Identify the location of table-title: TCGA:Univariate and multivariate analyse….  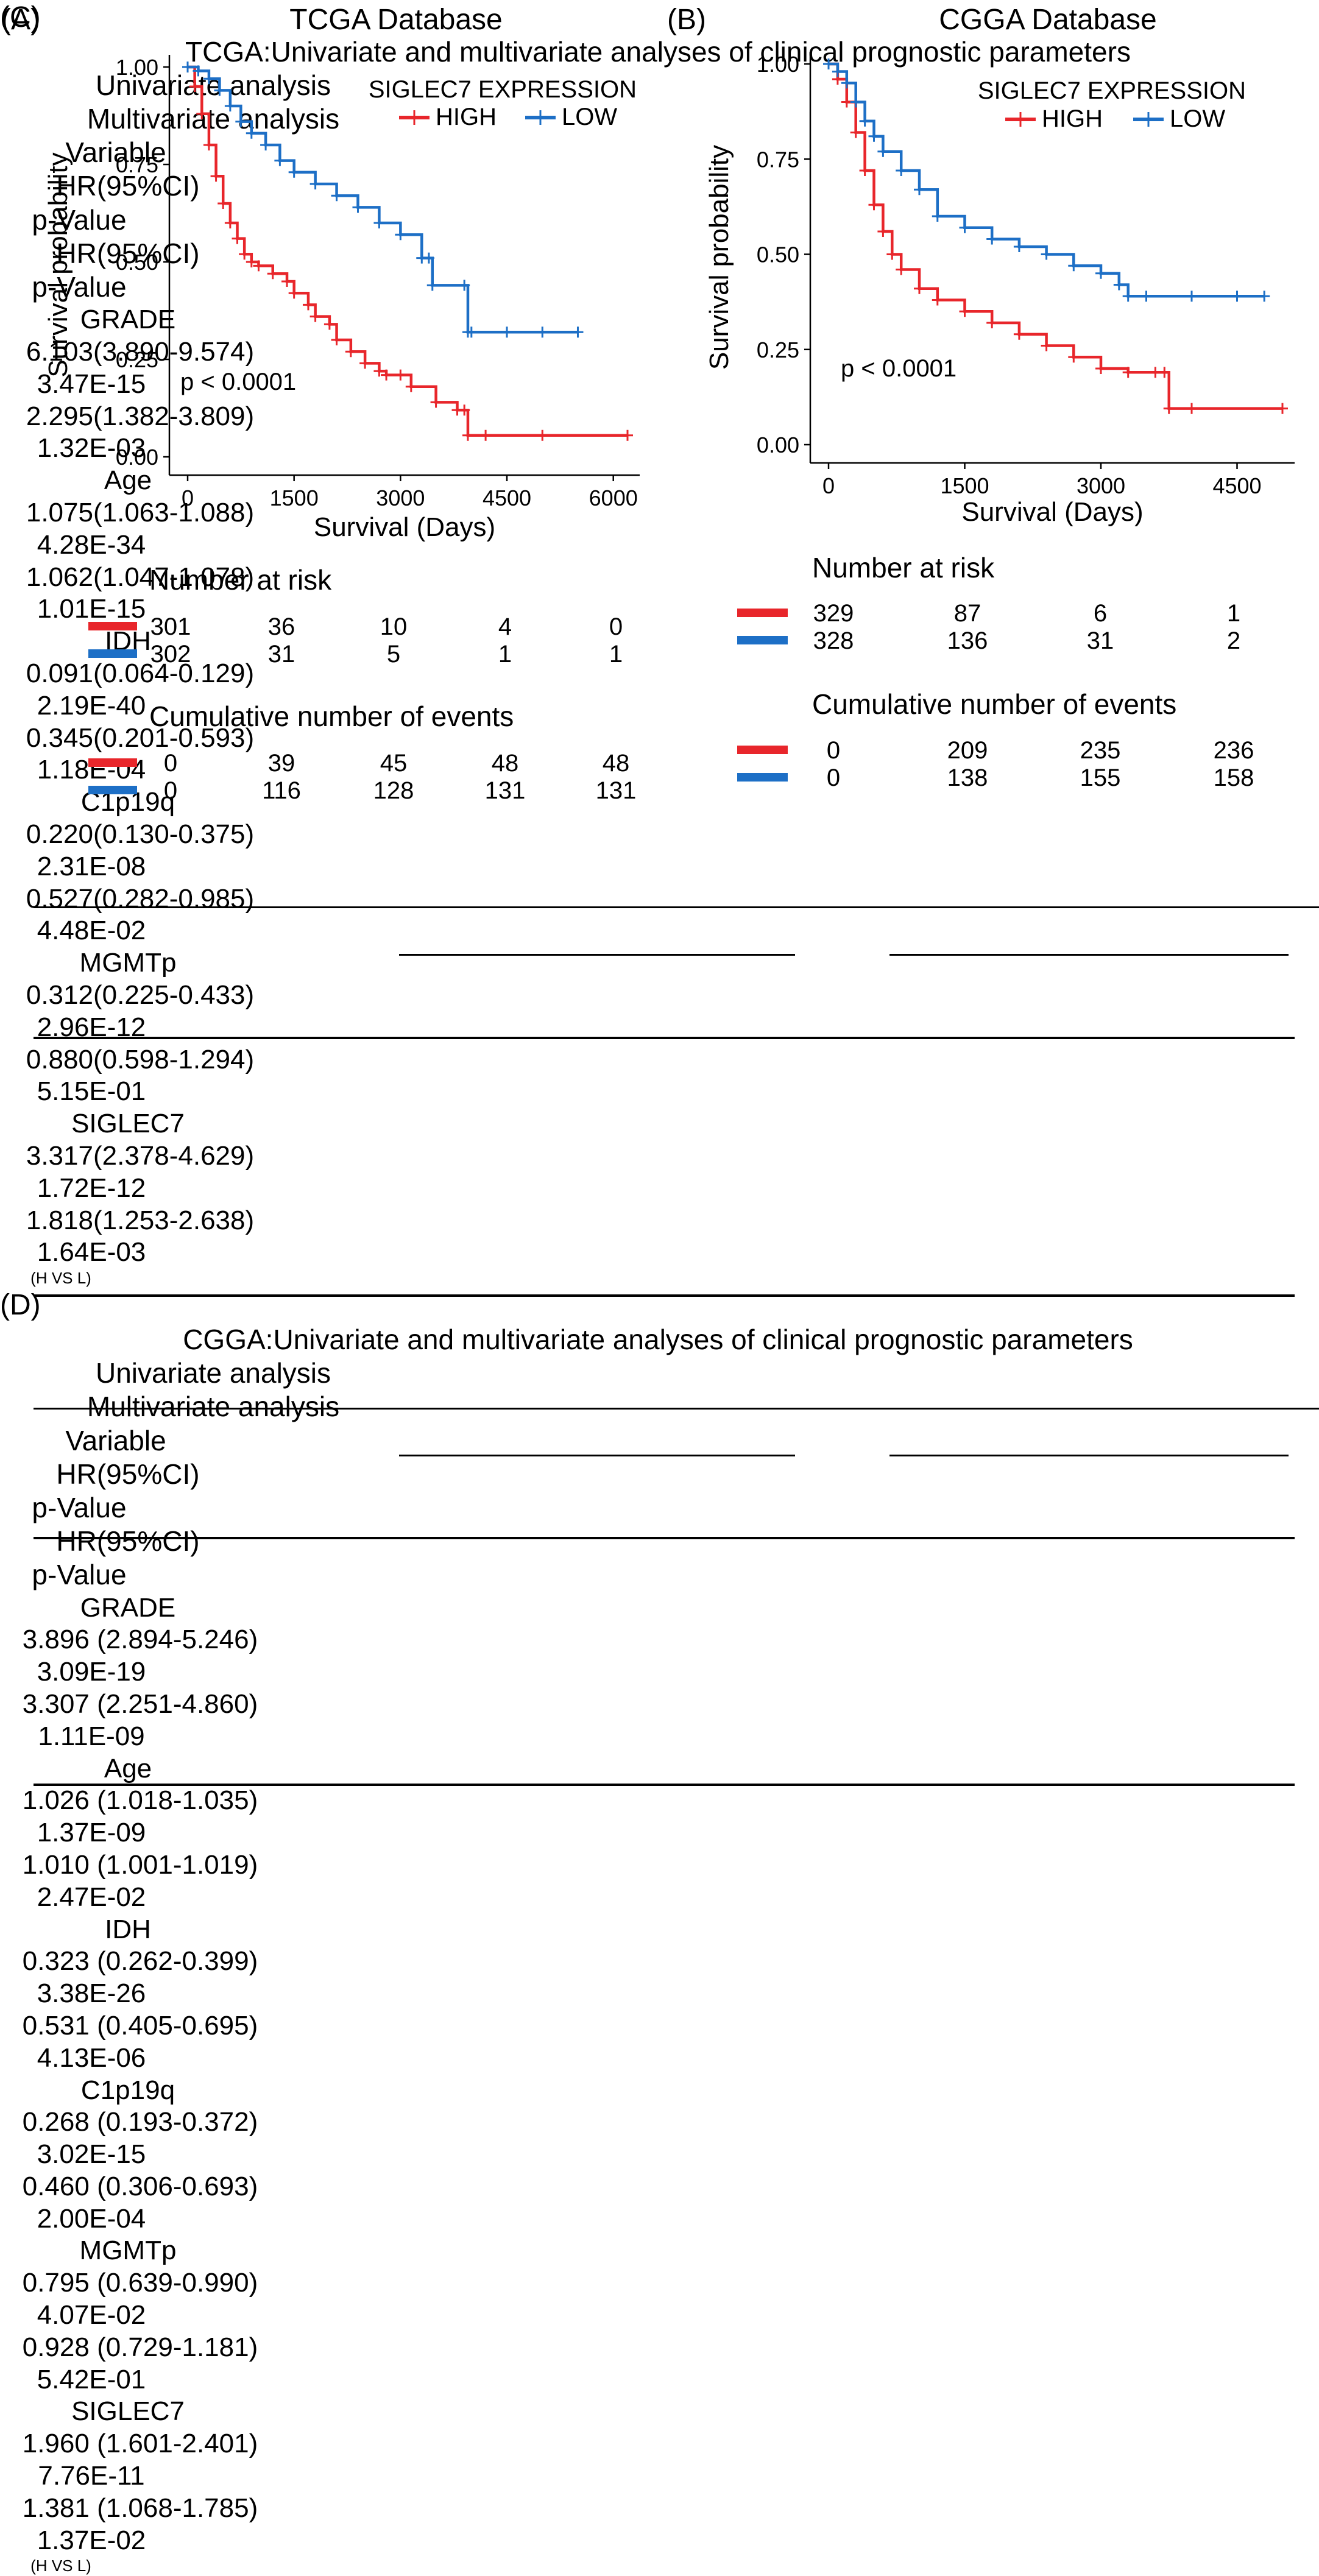
(658, 52).